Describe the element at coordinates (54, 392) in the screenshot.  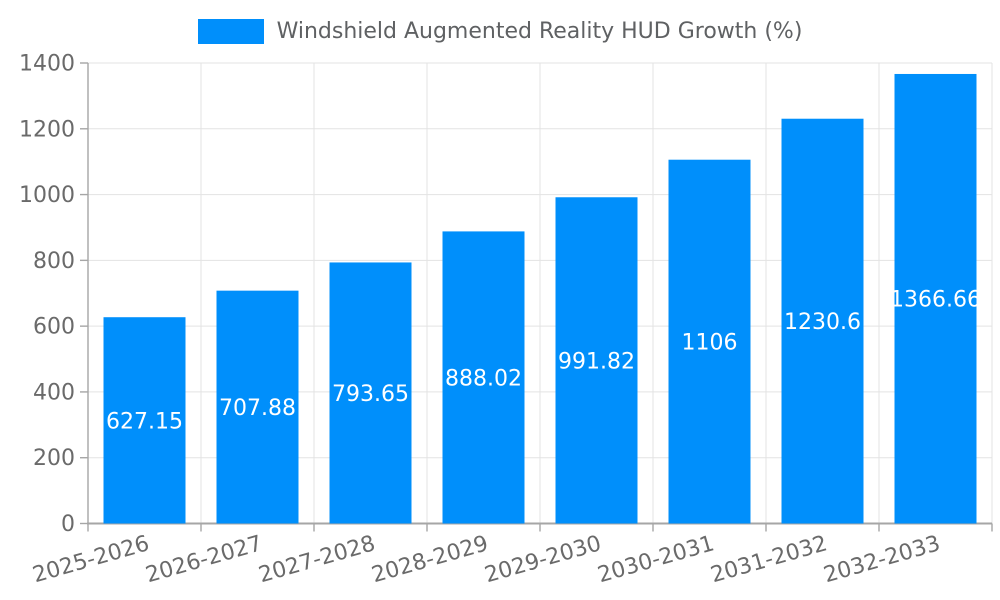
I see `y-tick-label: 400` at that location.